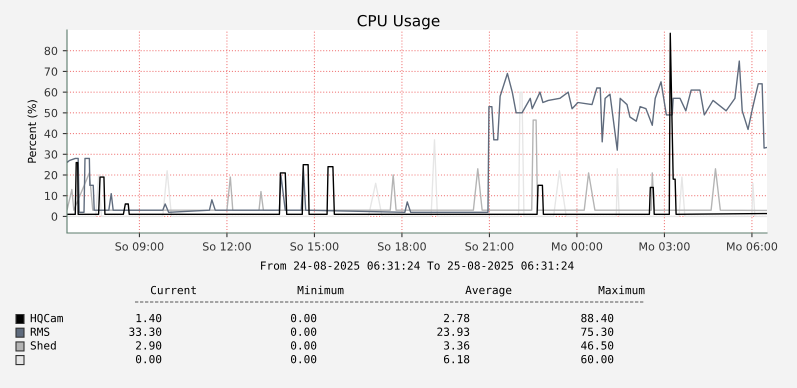  Describe the element at coordinates (457, 359) in the screenshot. I see `text: 6.18` at that location.